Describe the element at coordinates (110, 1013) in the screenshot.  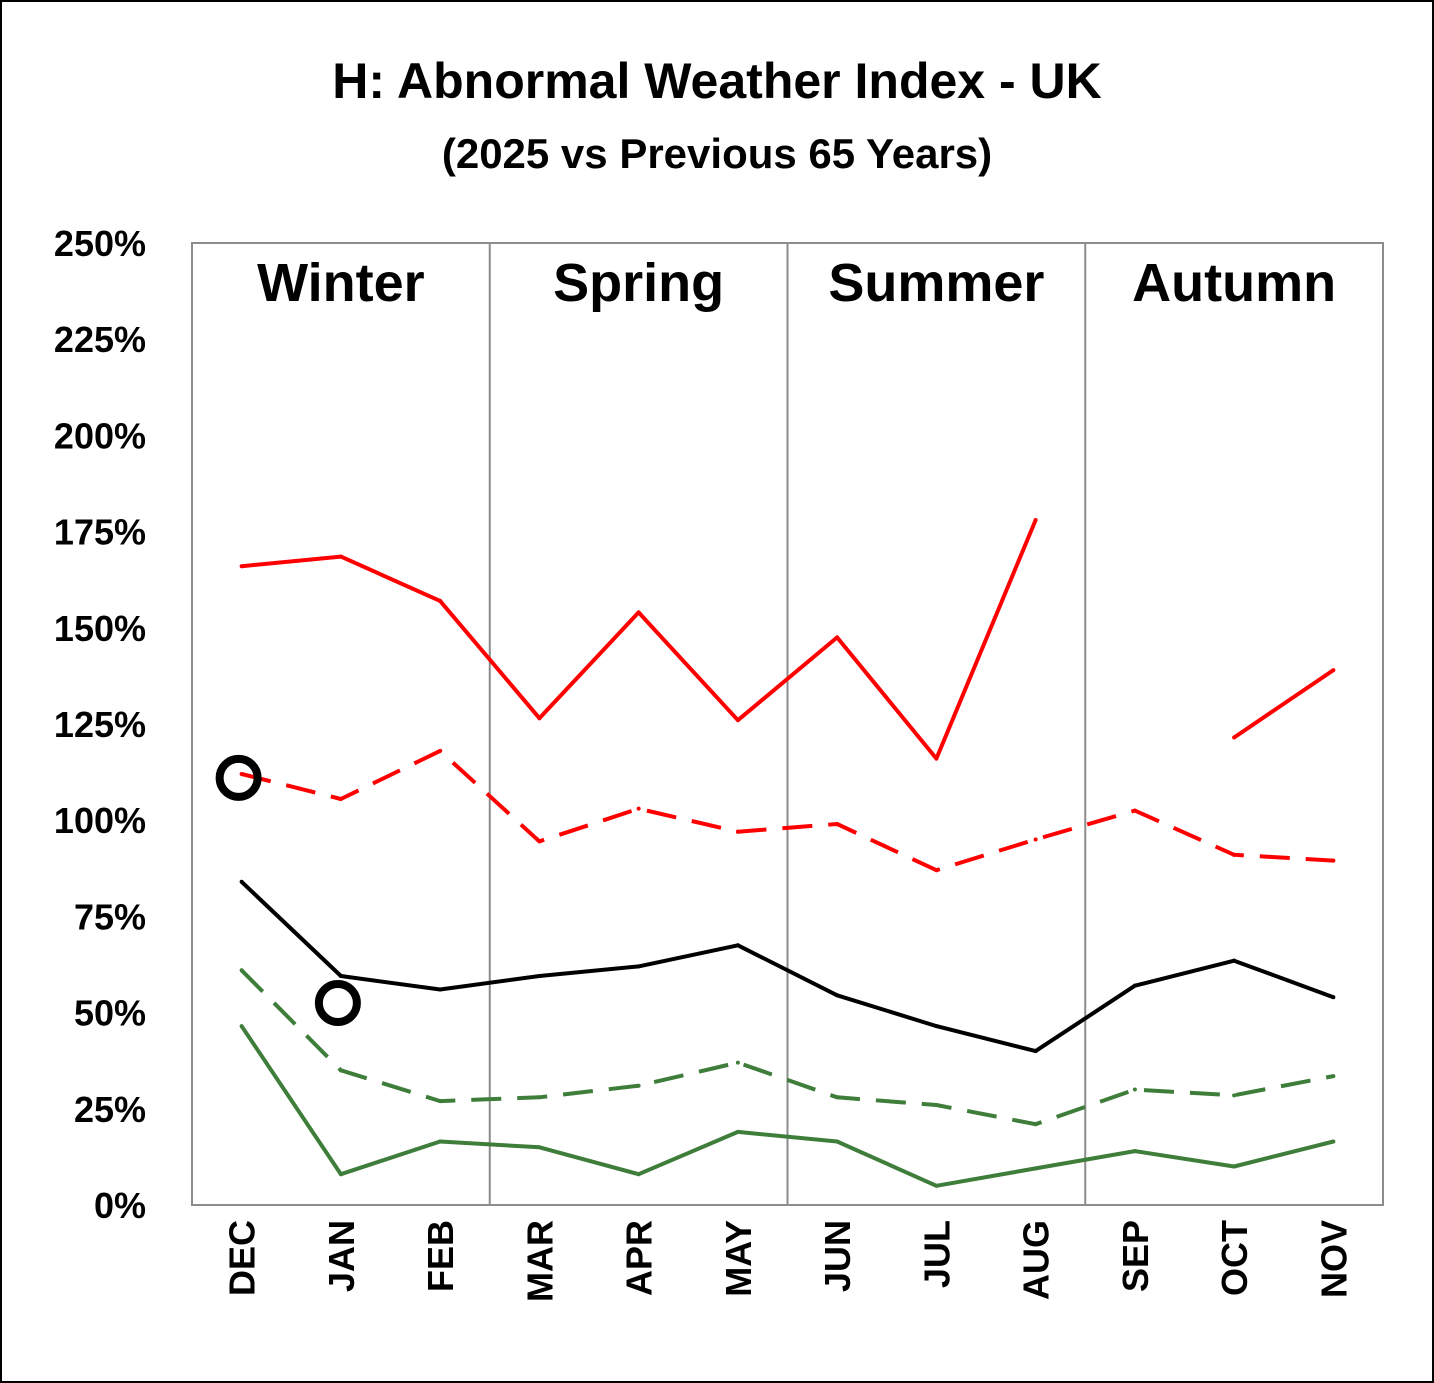
I see `y-tick-label: 50%` at that location.